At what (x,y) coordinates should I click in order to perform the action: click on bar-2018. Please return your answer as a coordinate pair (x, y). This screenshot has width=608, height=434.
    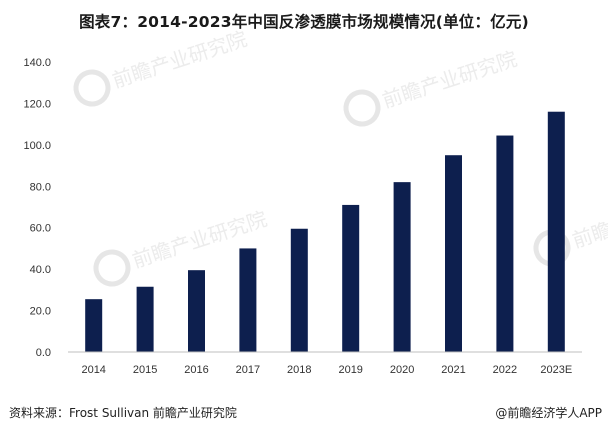
    Looking at the image, I should click on (299, 290).